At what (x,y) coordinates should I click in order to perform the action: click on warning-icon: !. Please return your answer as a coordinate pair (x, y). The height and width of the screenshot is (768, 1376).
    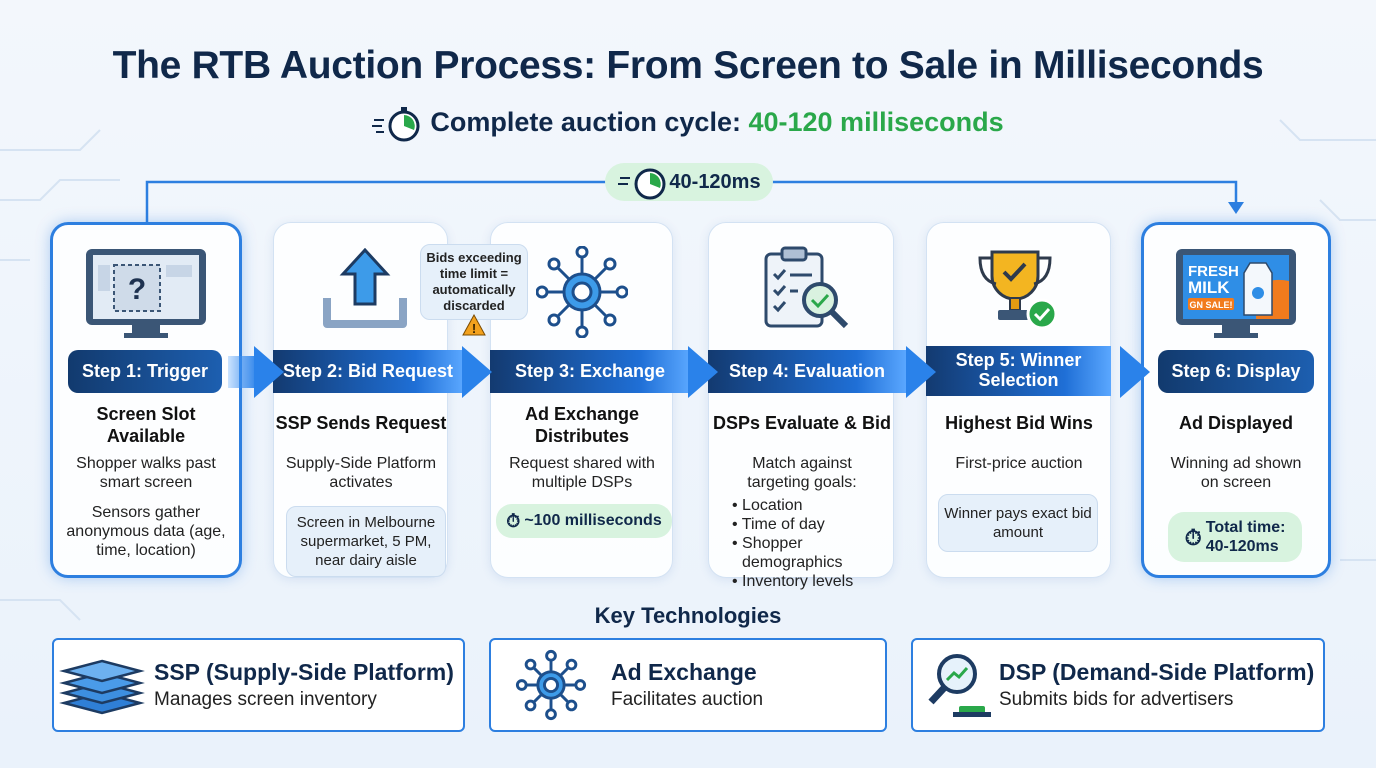
    Looking at the image, I should click on (474, 325).